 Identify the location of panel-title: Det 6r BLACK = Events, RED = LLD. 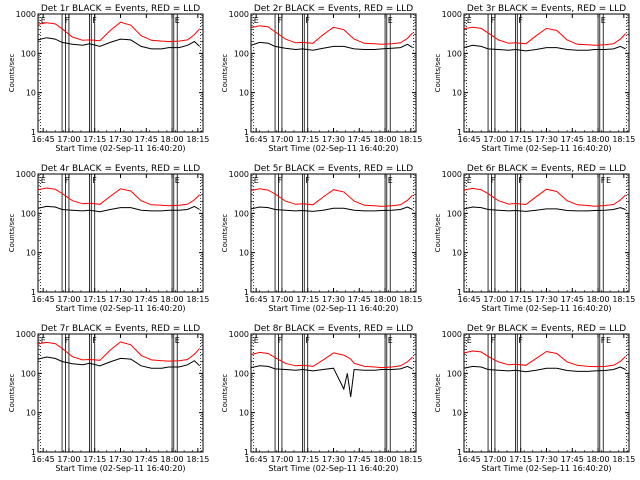
(546, 169).